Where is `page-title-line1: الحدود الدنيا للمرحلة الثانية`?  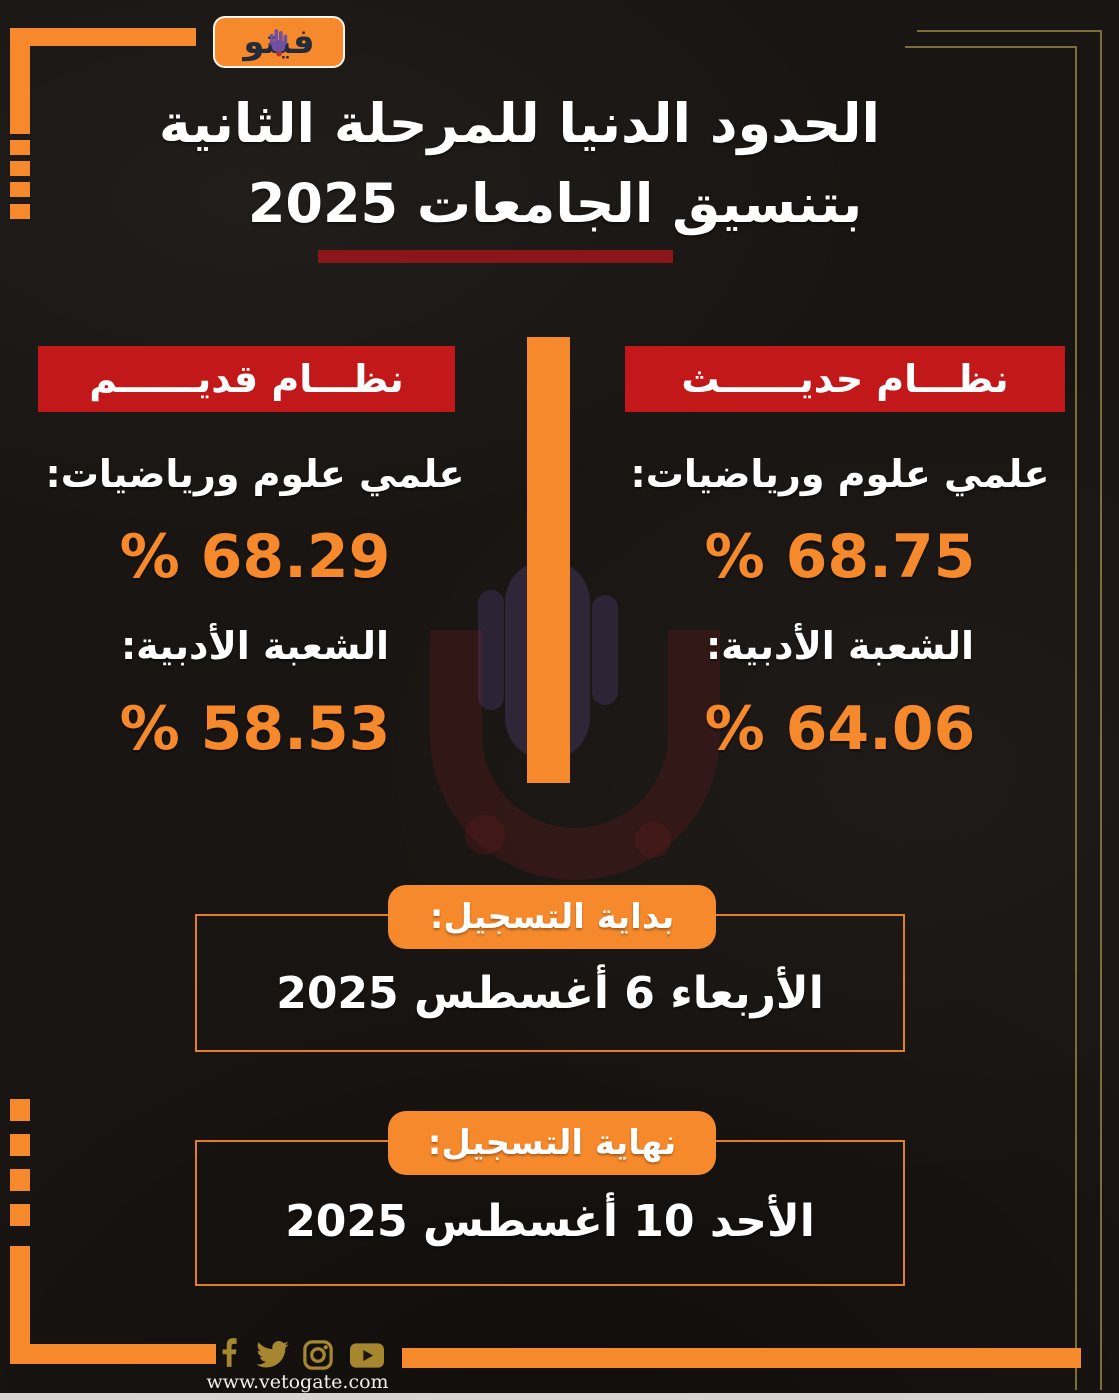 page-title-line1: الحدود الدنيا للمرحلة الثانية is located at coordinates (519, 123).